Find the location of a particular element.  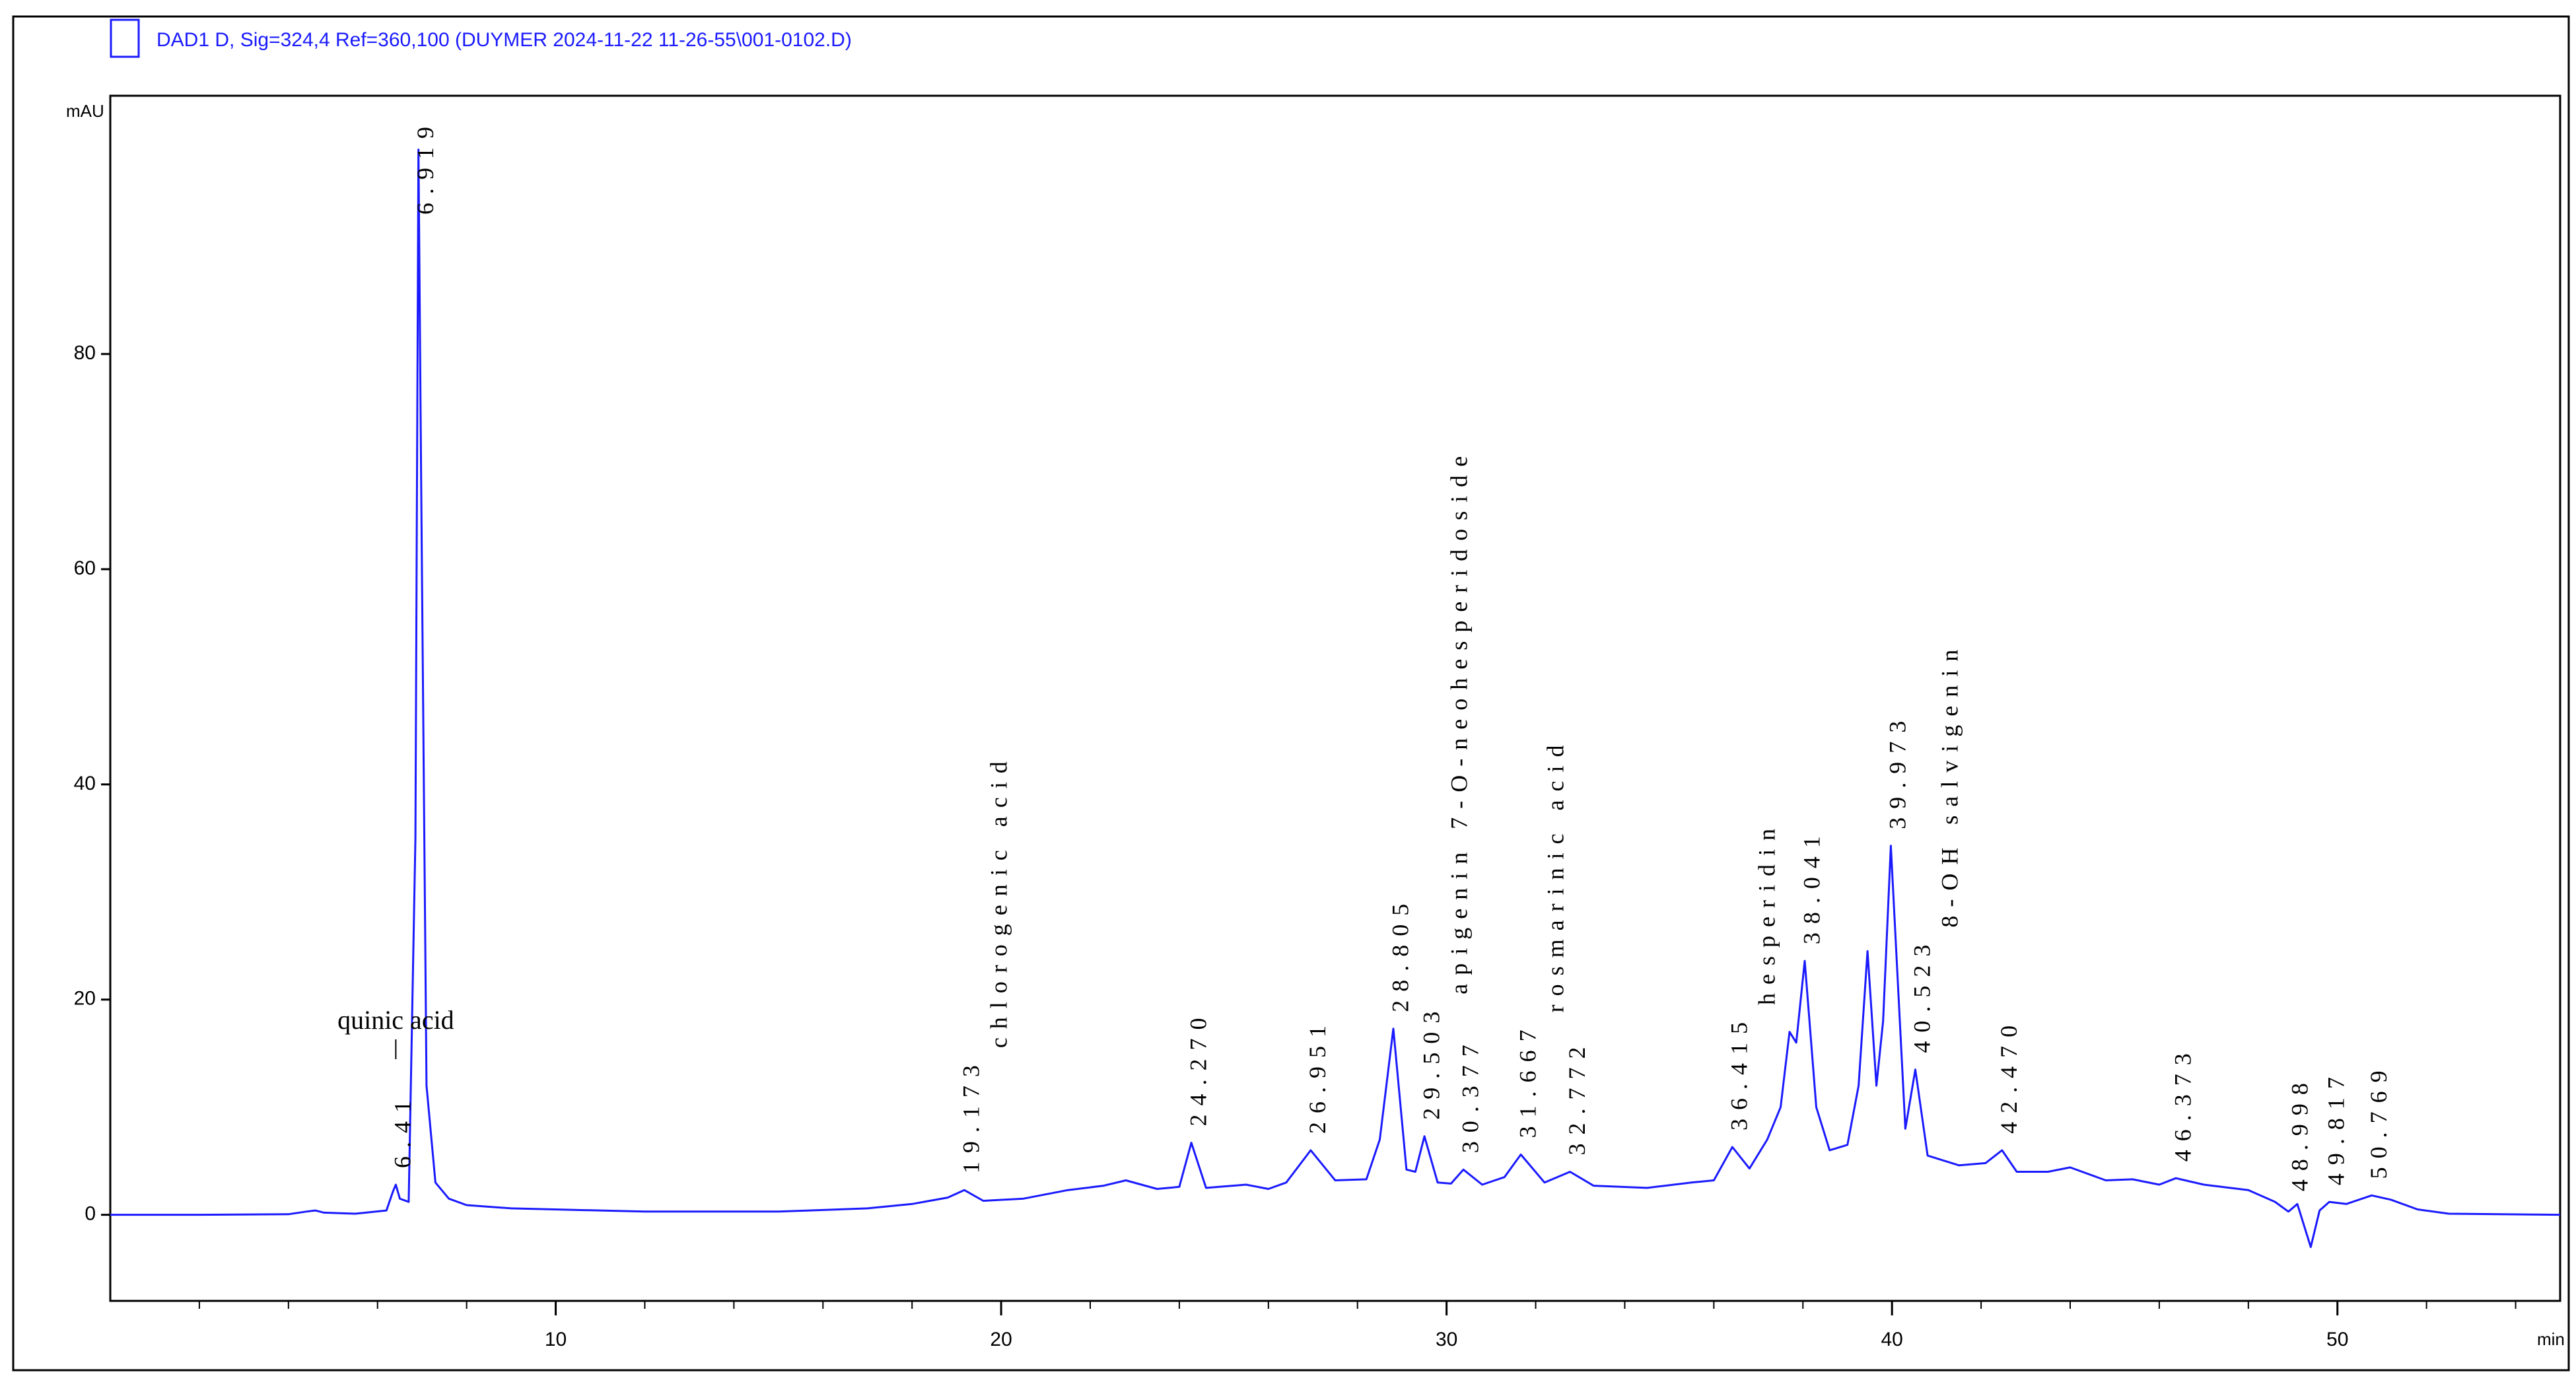

x-tick-label: 50 is located at coordinates (2337, 1339).